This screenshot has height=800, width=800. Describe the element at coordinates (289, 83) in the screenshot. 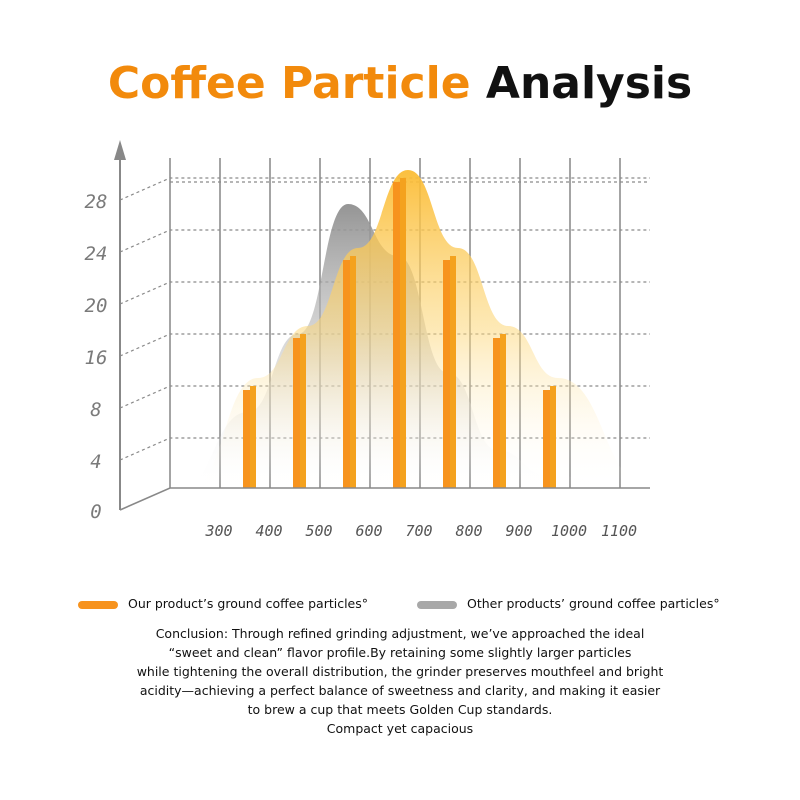

I see `title-accent: Coffee Particle` at that location.